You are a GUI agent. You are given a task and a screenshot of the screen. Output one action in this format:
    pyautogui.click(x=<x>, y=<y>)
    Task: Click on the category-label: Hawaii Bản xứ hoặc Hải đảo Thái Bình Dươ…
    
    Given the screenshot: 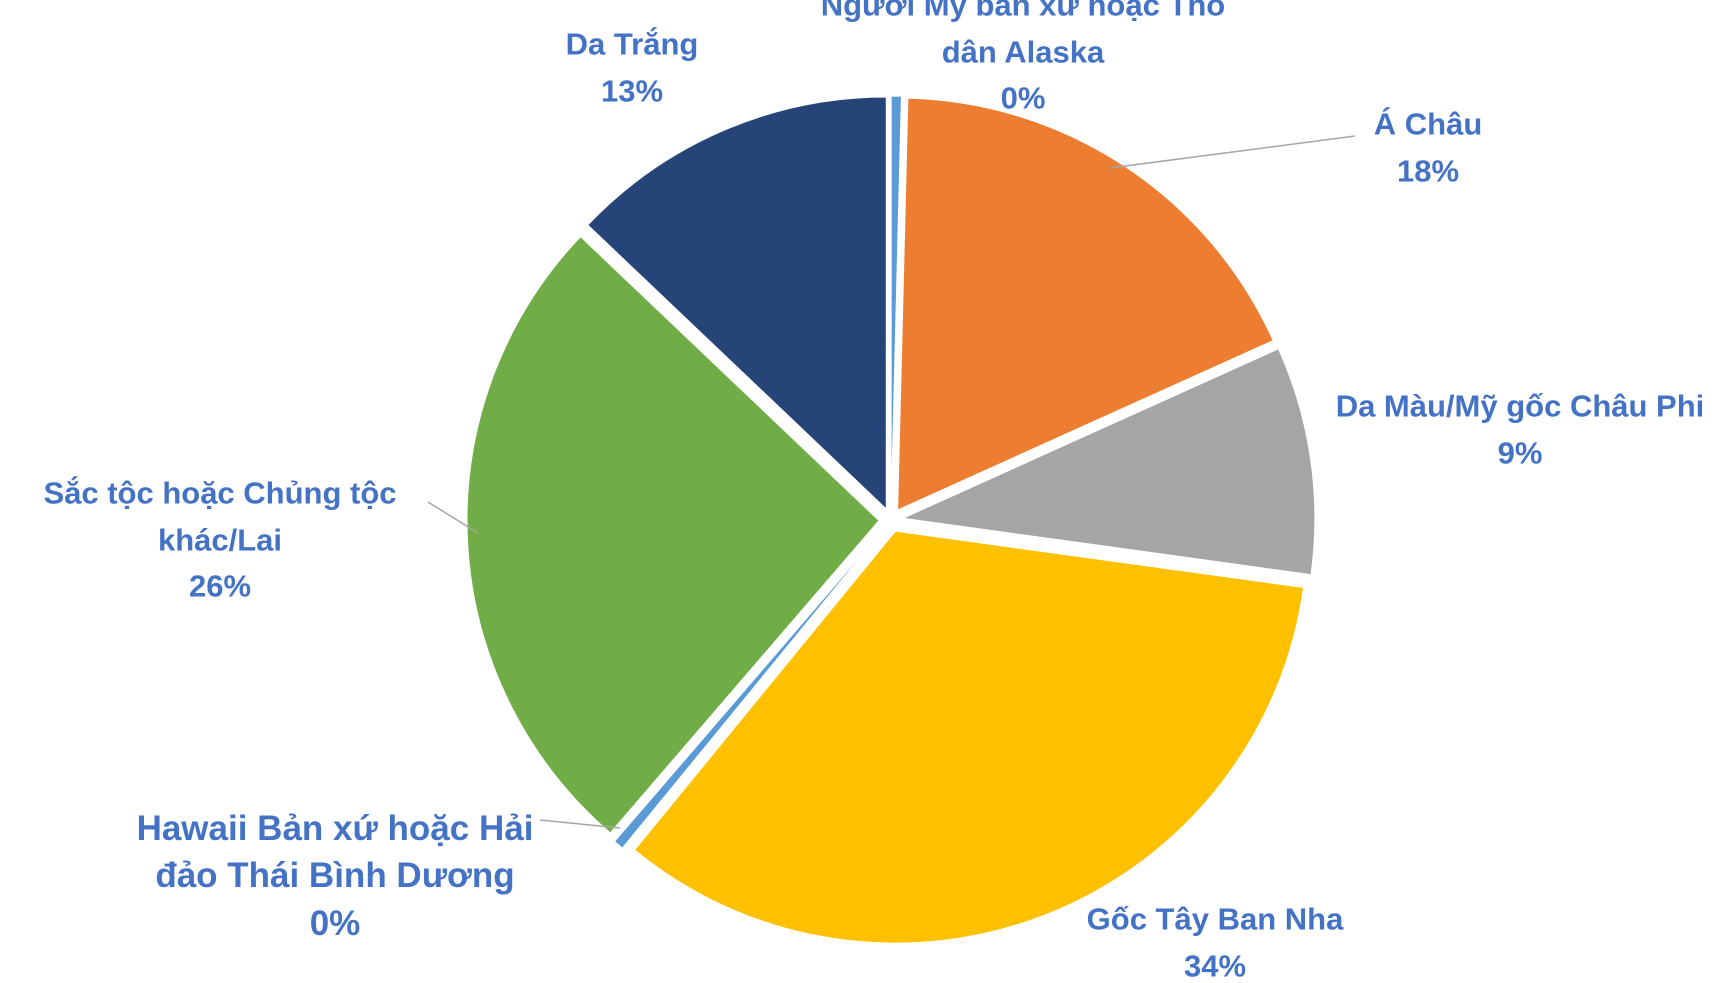 What is the action you would take?
    pyautogui.click(x=335, y=852)
    